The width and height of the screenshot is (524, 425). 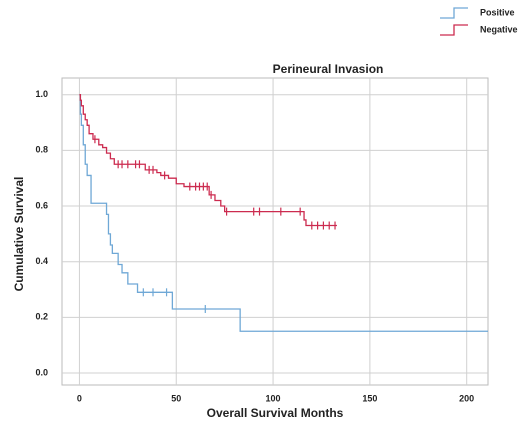 I want to click on y-axis-title: Cumulative Survival, so click(x=19, y=234).